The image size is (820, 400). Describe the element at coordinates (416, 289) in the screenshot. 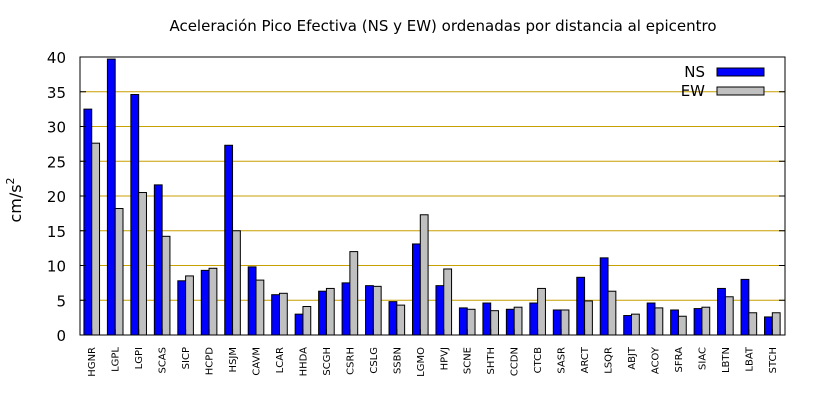

I see `bar-ns-lgmo` at that location.